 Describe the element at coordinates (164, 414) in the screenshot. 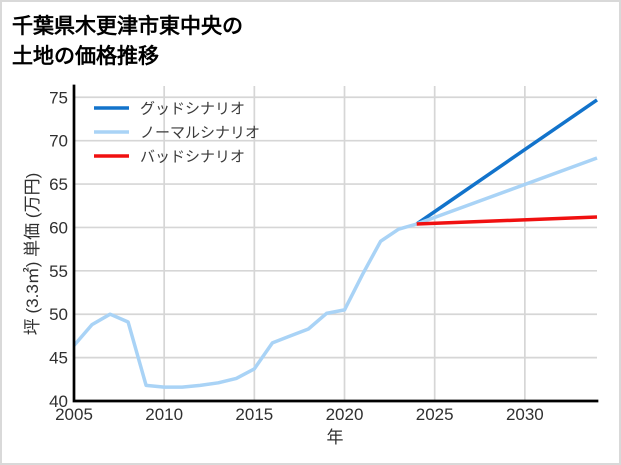

I see `x-tick-label: 2010` at that location.